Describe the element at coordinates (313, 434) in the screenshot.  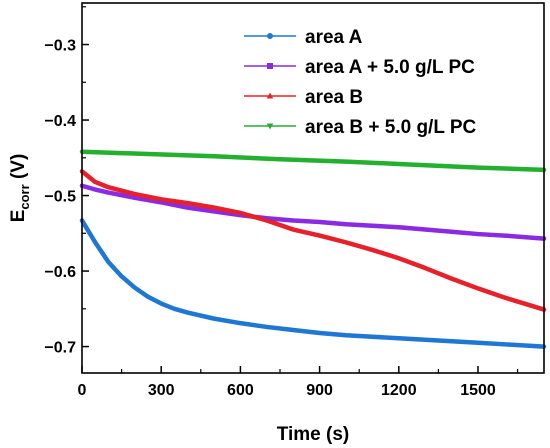
I see `x-axis-title: Time (s)` at that location.